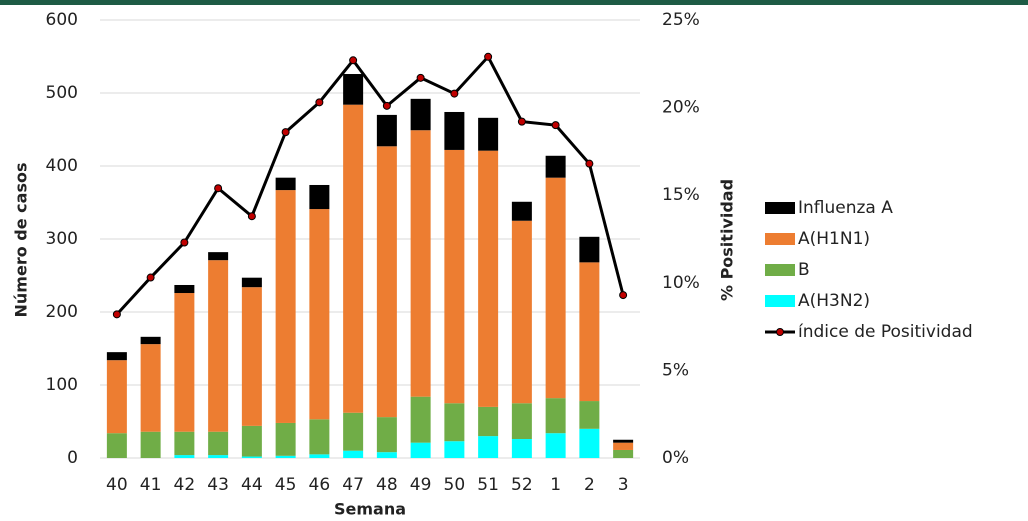 This screenshot has width=1028, height=521. I want to click on x-tick-label: 40, so click(117, 485).